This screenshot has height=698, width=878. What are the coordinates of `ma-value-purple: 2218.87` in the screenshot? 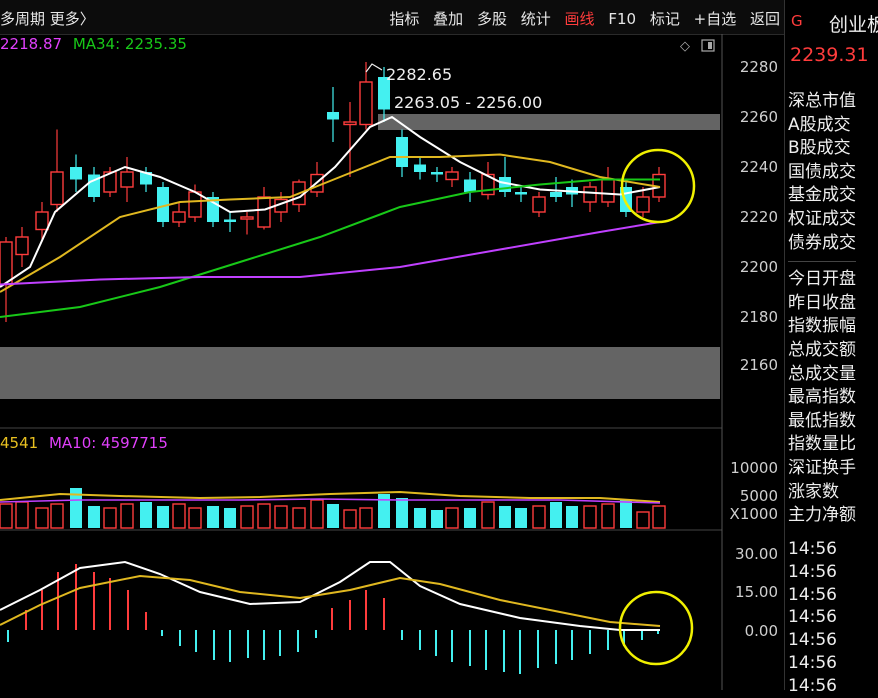 It's located at (31, 44).